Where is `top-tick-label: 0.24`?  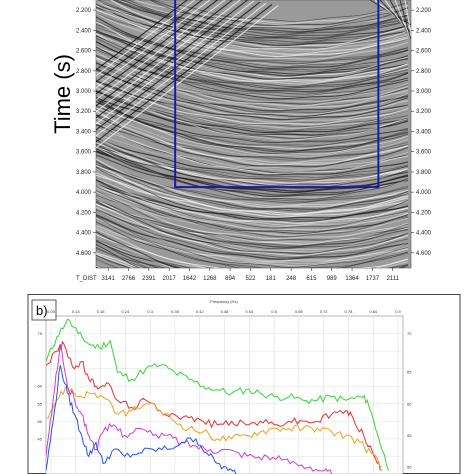 top-tick-label: 0.24 is located at coordinates (125, 311).